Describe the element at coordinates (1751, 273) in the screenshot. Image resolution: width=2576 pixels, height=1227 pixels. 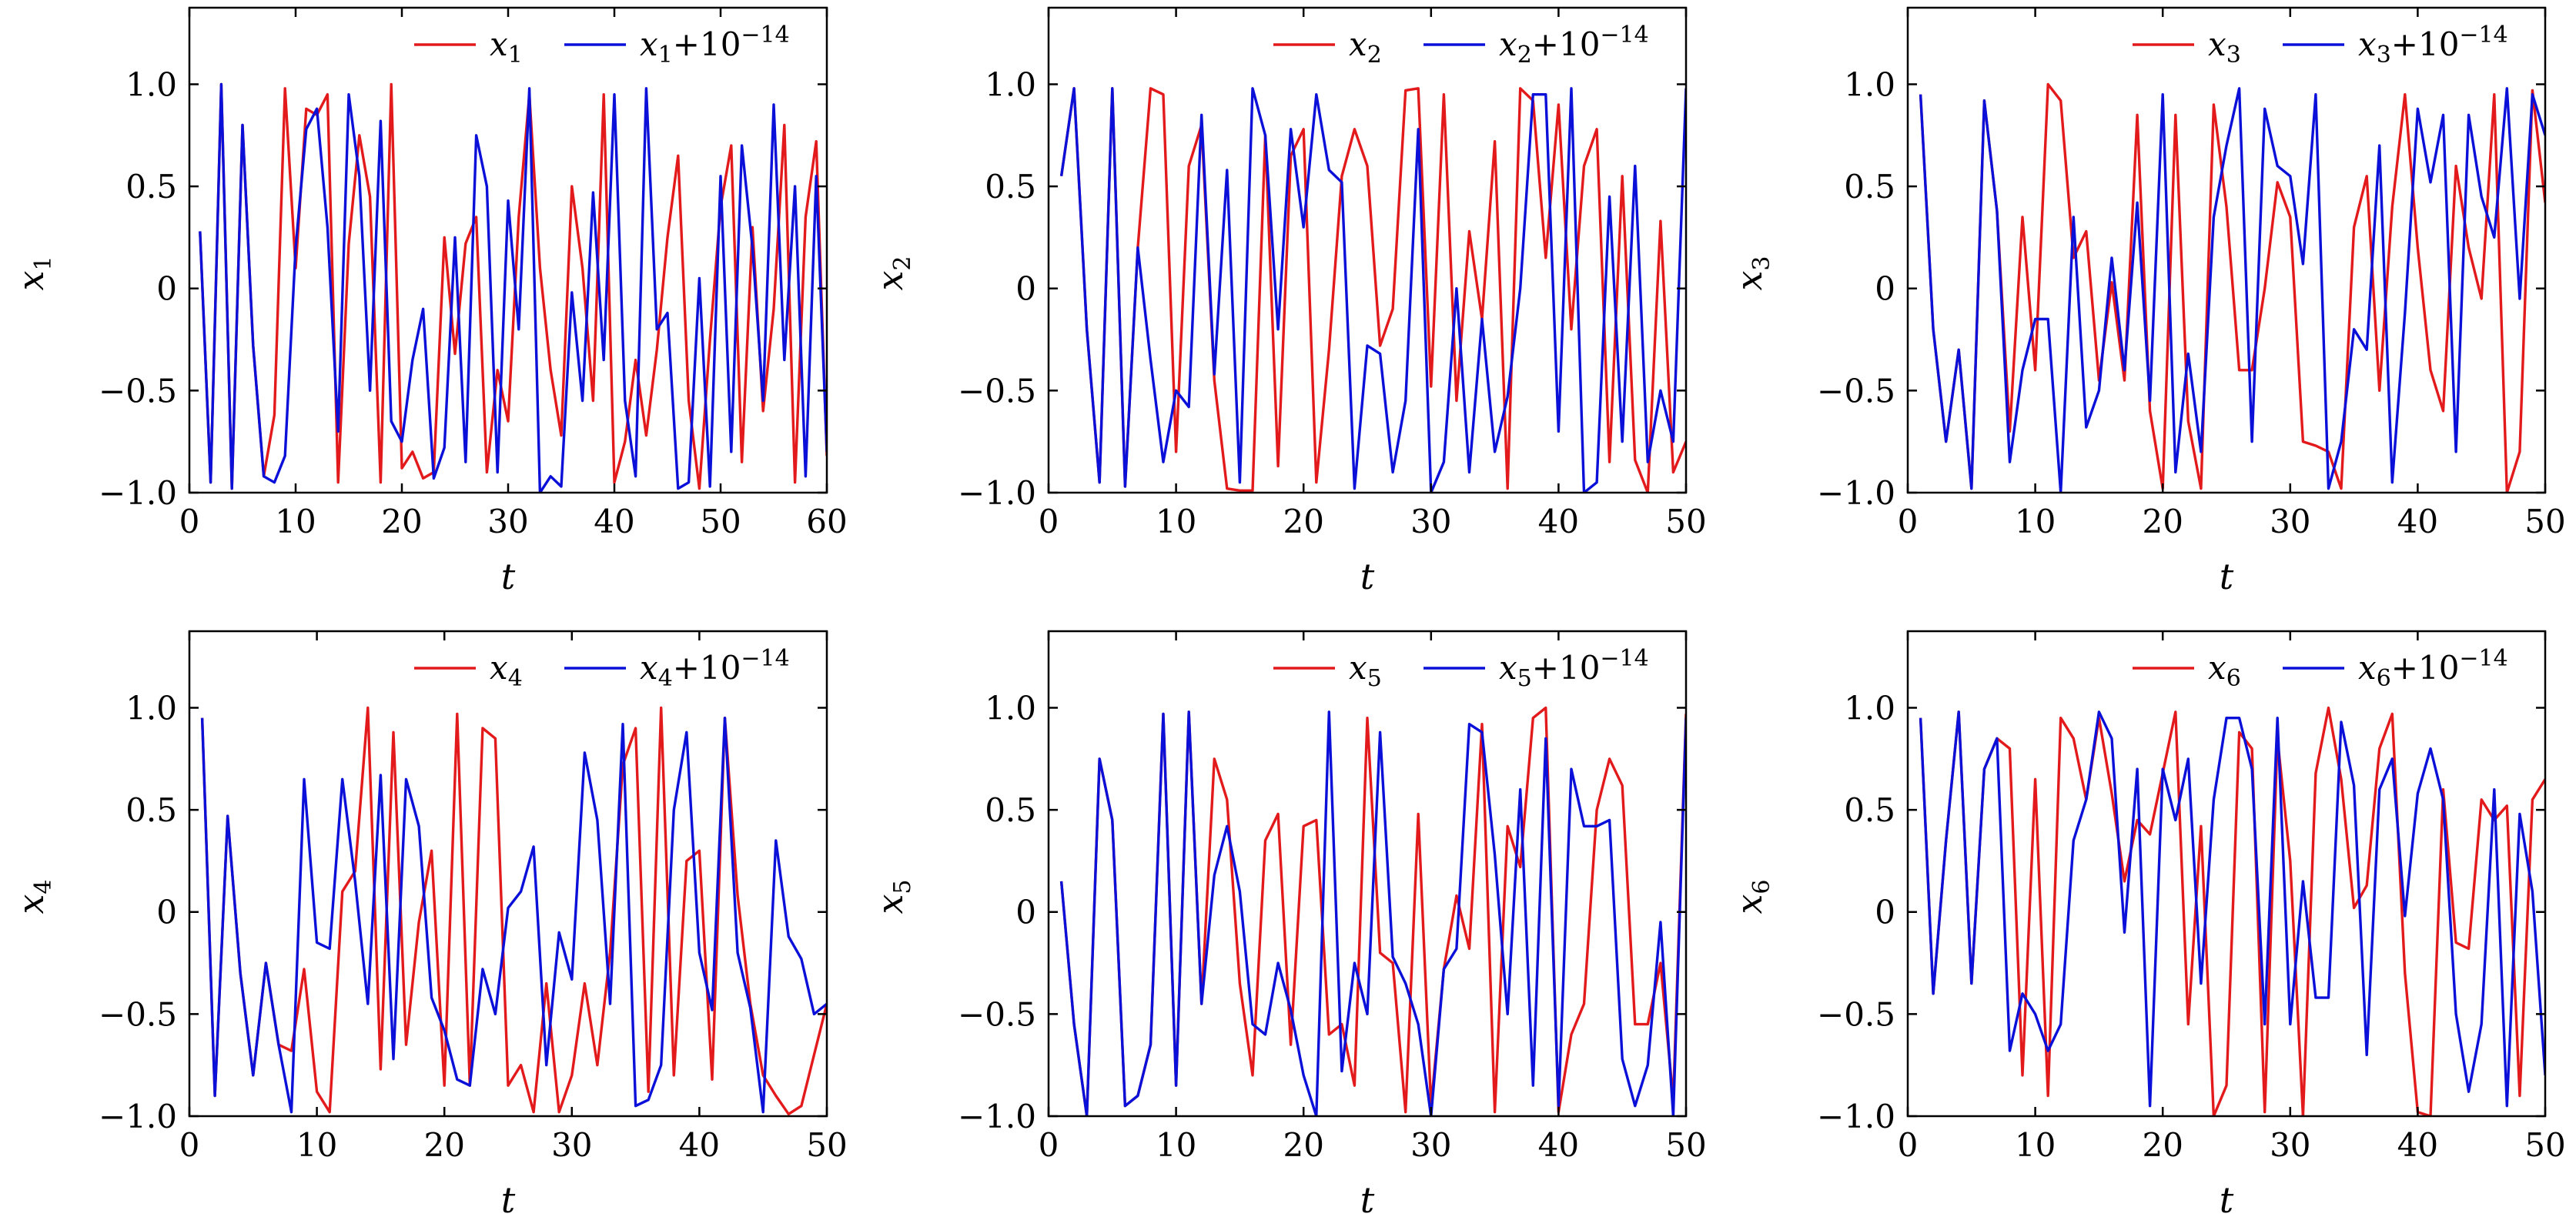
I see `y-axis-label: x3` at that location.